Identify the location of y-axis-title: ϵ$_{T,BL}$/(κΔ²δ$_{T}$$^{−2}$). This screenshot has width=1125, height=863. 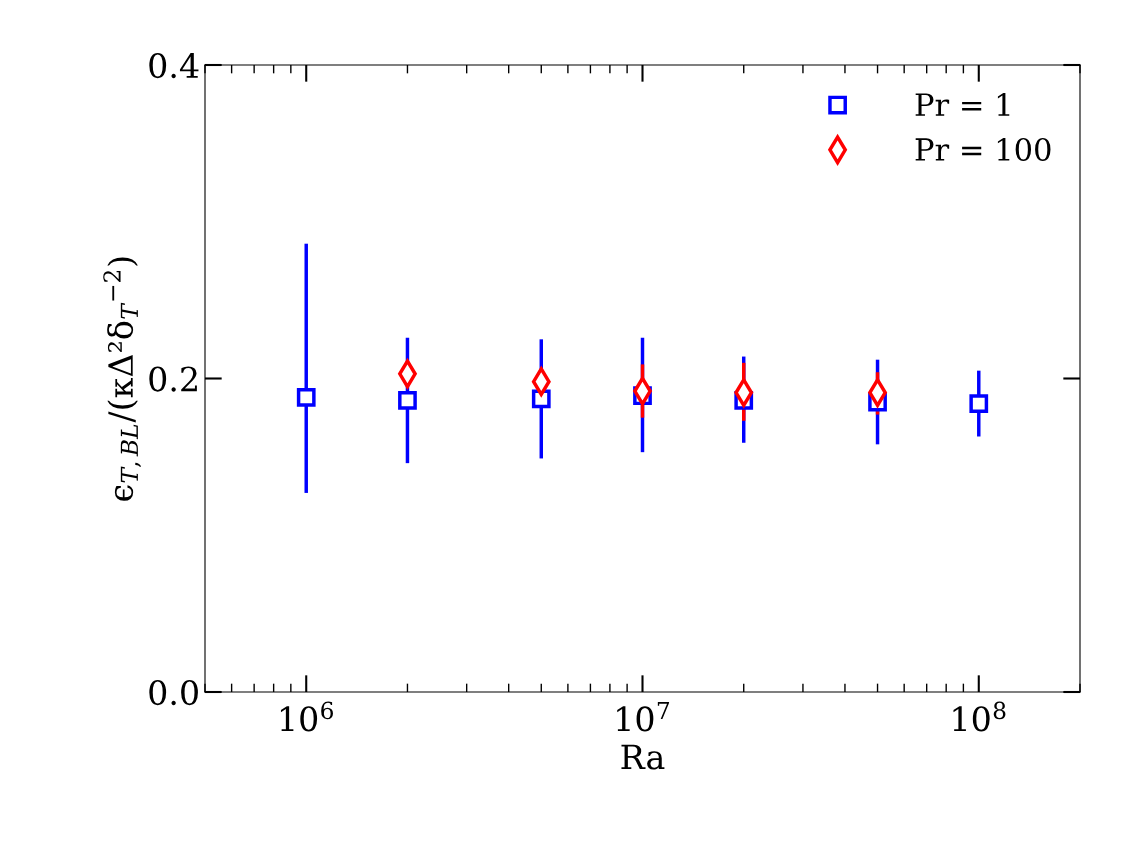
(122, 379).